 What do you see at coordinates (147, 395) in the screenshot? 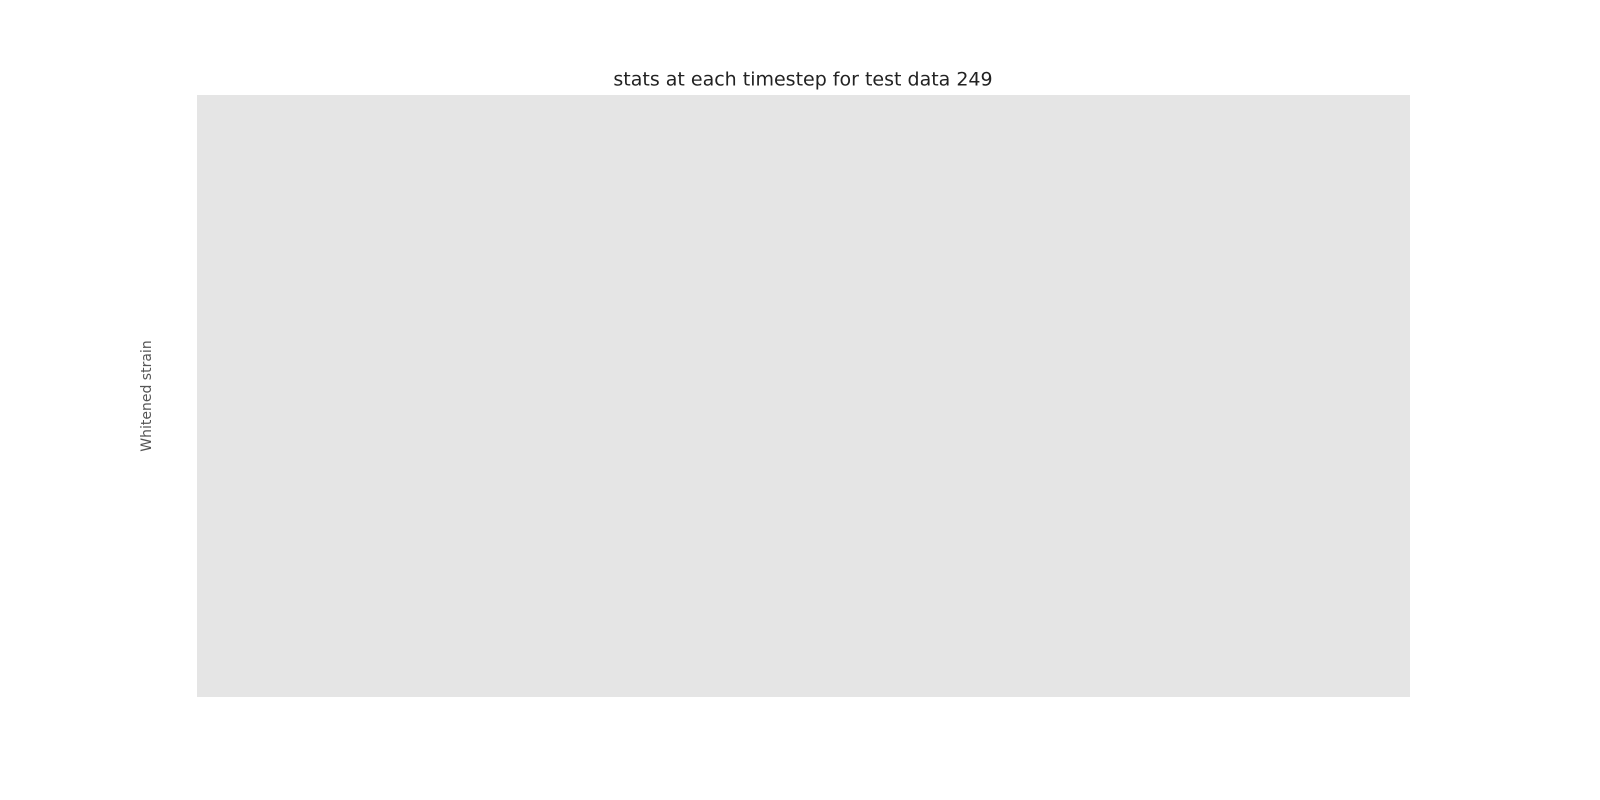
I see `y-axis-label: Whitened strain` at bounding box center [147, 395].